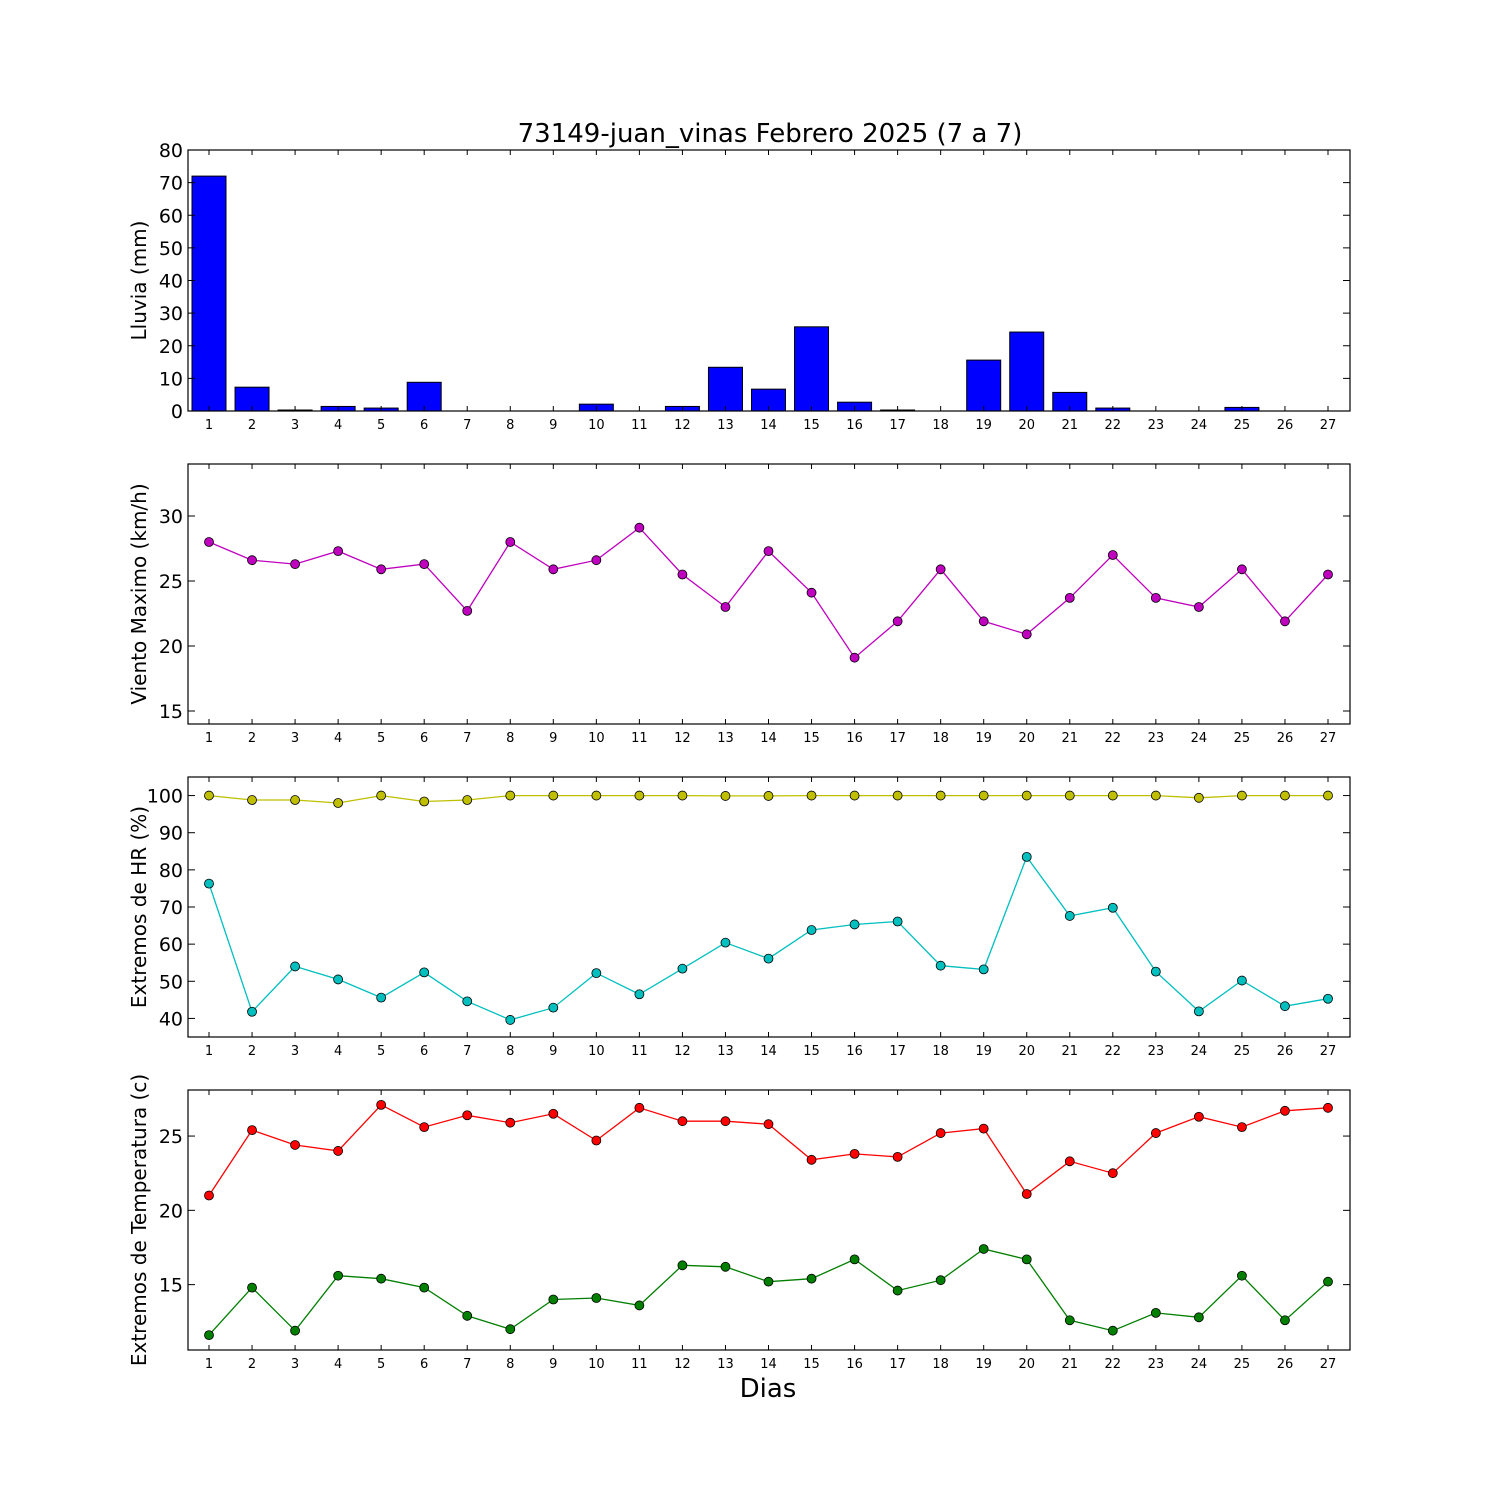 The height and width of the screenshot is (1500, 1500). I want to click on lluvia-x-tick-label: 14, so click(768, 425).